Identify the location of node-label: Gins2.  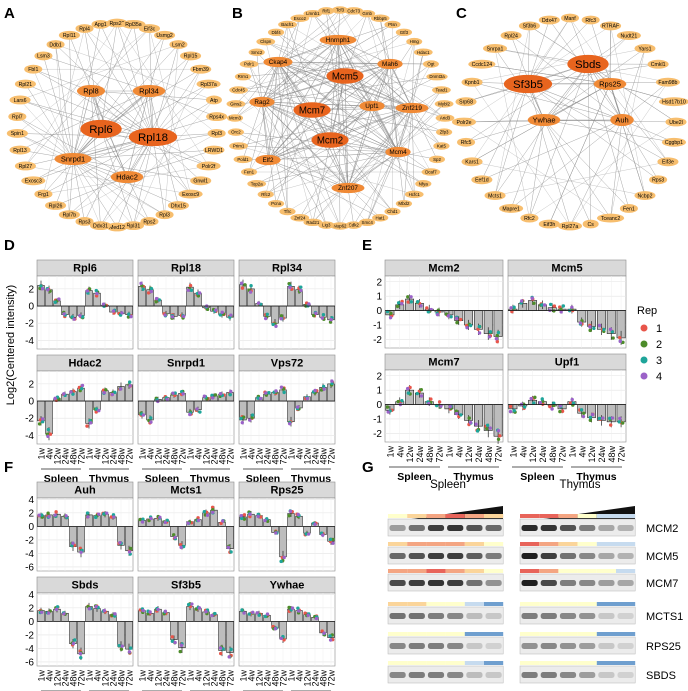
(236, 103).